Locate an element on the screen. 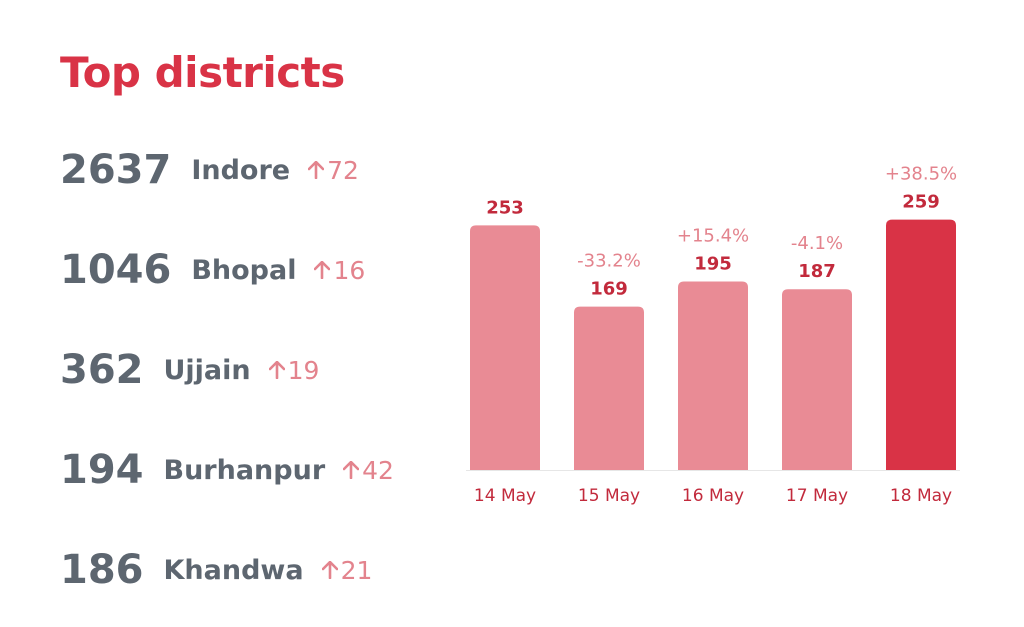  bar-value-label-4: 259 is located at coordinates (921, 202).